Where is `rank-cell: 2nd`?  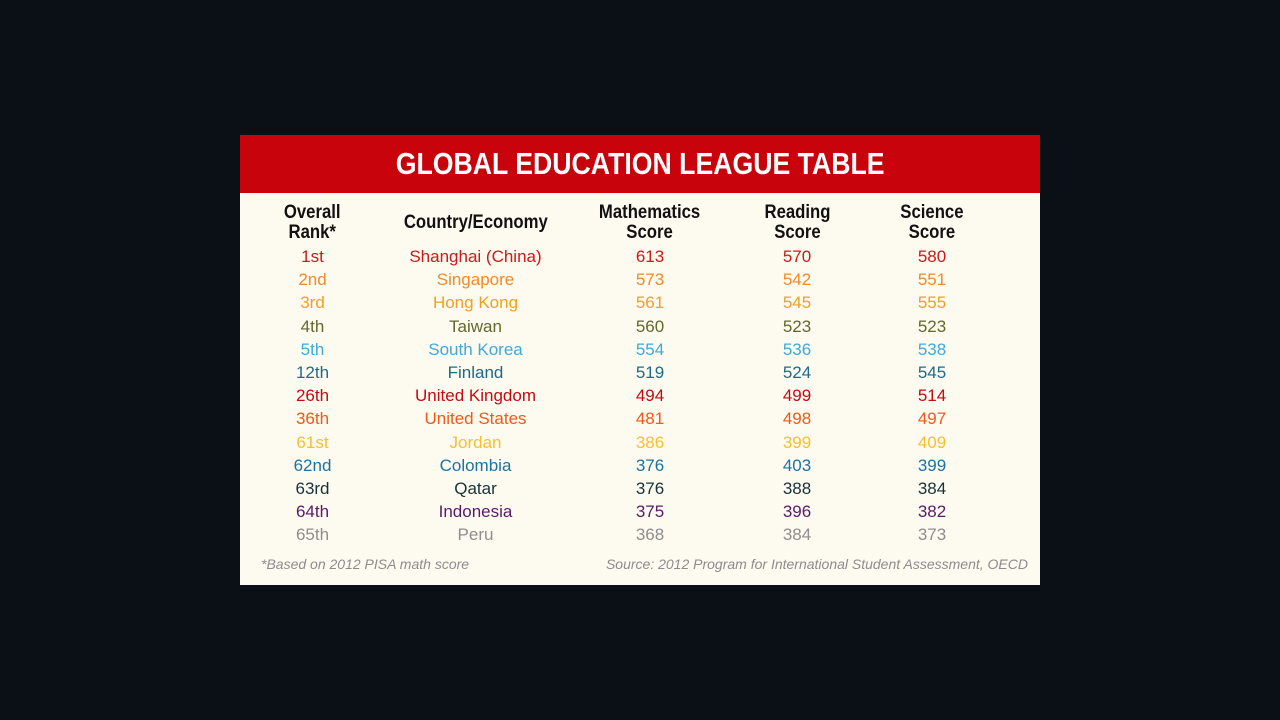 rank-cell: 2nd is located at coordinates (312, 280).